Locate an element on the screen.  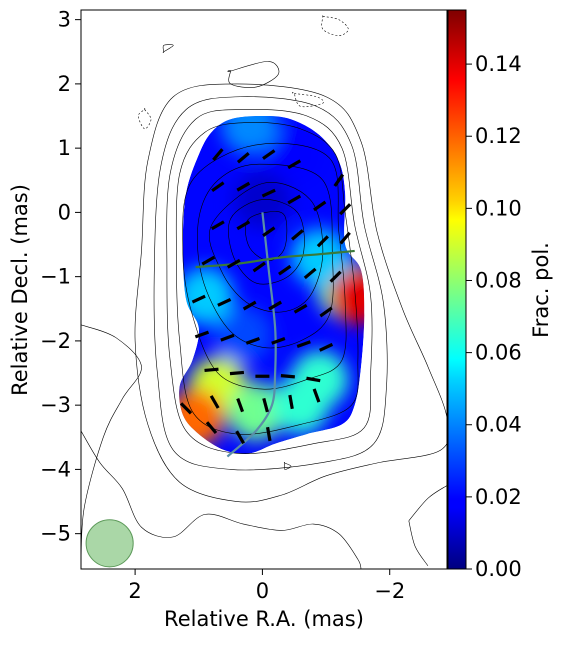
beam-circle is located at coordinates (109, 543).